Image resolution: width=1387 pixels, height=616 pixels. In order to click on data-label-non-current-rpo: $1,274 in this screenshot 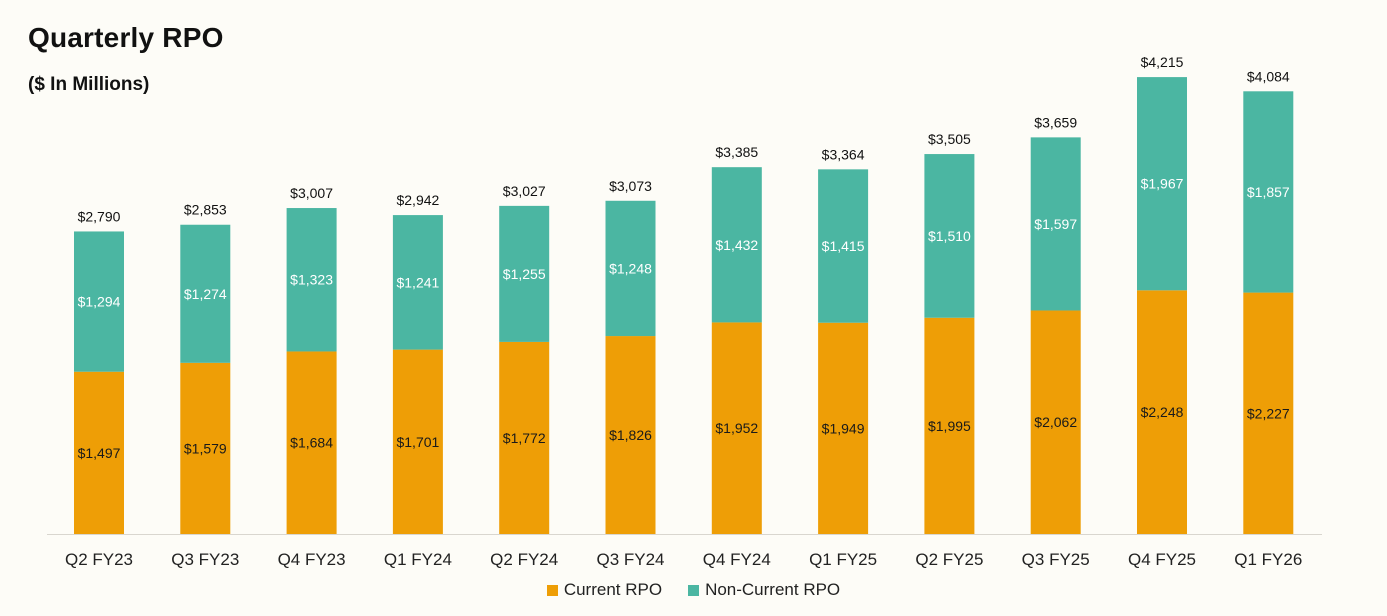, I will do `click(205, 294)`.